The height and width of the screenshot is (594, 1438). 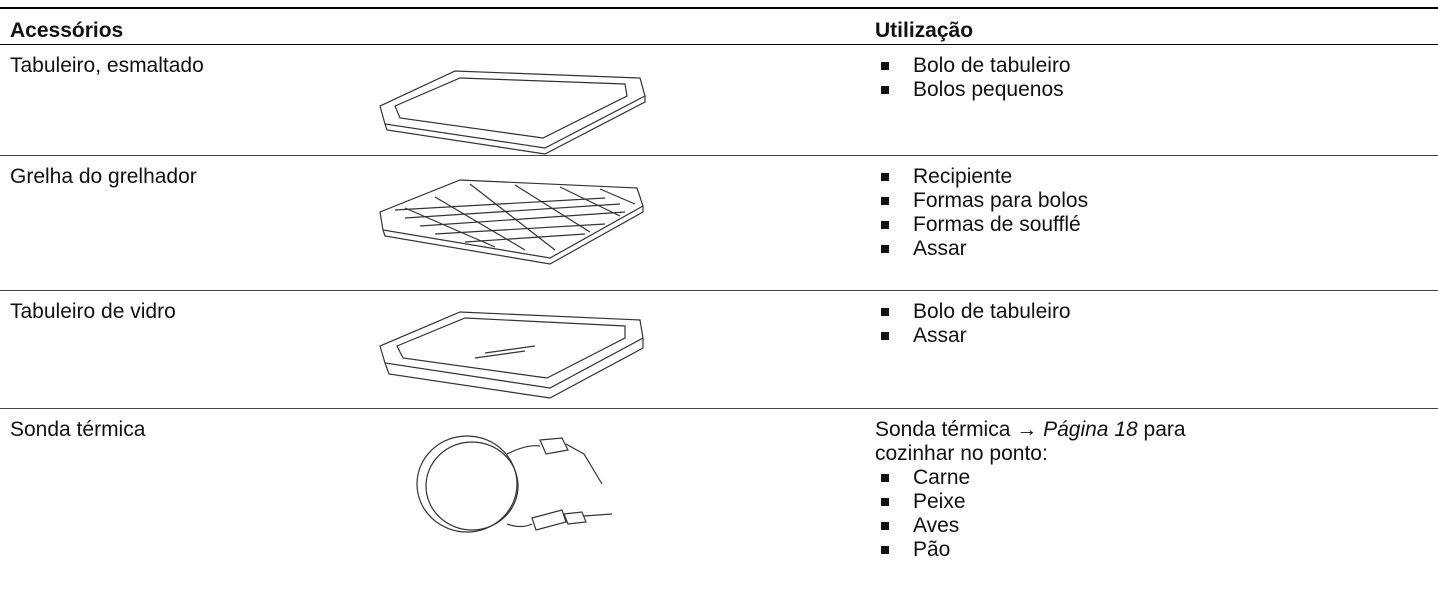 What do you see at coordinates (922, 526) in the screenshot?
I see `use-item: Aves` at bounding box center [922, 526].